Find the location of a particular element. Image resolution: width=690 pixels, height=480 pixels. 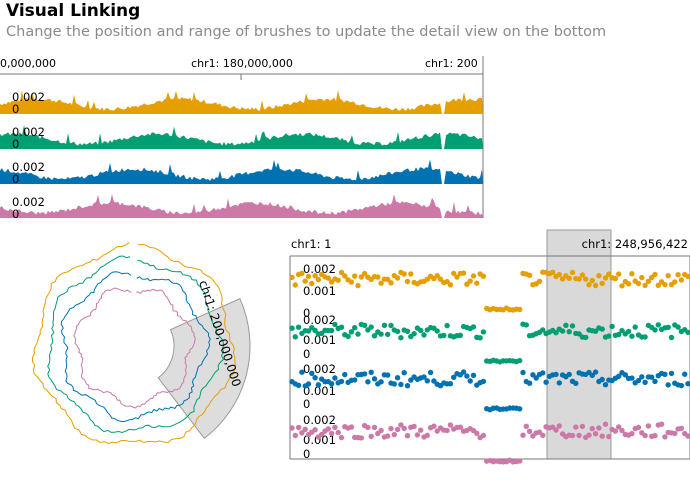

top-track-axis-2: 0.002 0 is located at coordinates (28, 138).